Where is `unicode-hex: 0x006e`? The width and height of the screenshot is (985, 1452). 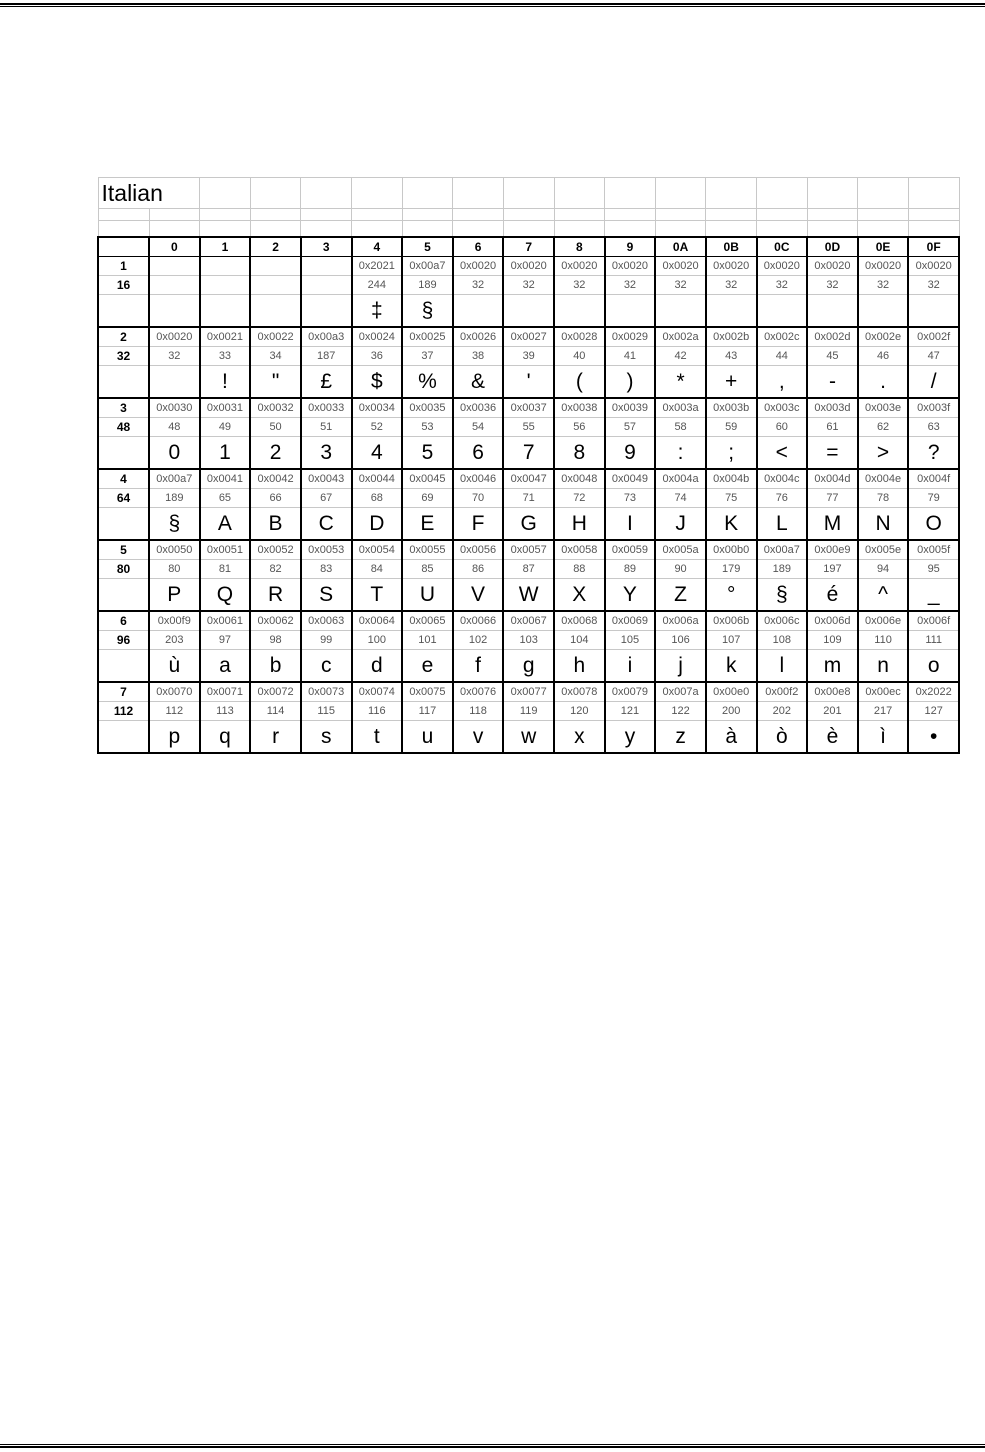
unicode-hex: 0x006e is located at coordinates (883, 620).